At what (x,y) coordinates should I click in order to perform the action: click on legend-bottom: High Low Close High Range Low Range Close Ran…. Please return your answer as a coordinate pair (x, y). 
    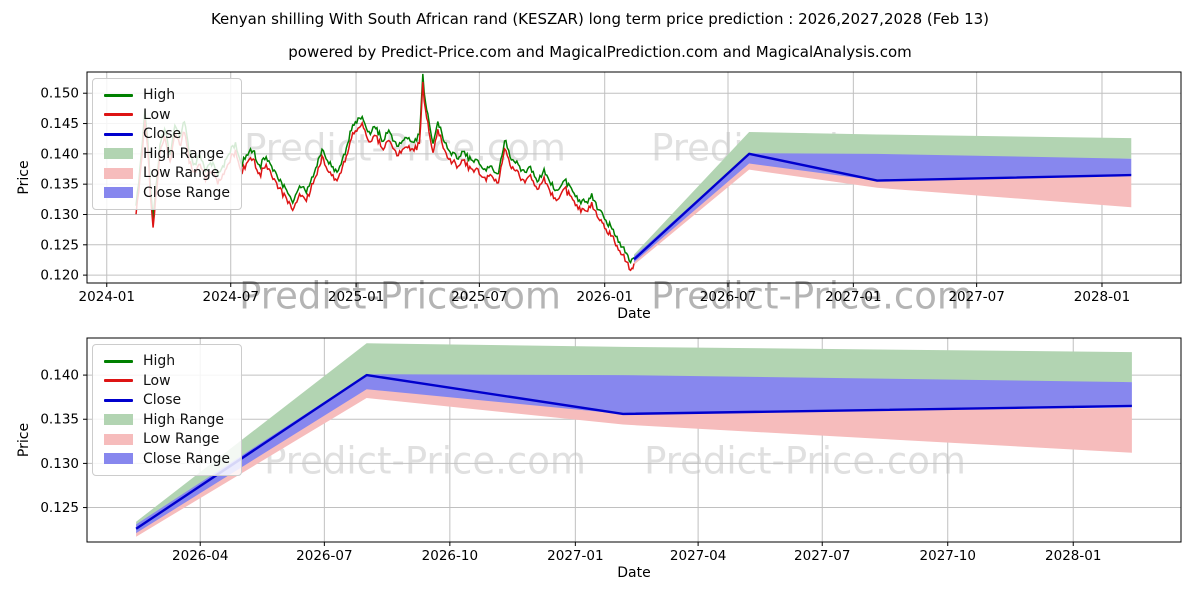
    Looking at the image, I should click on (167, 410).